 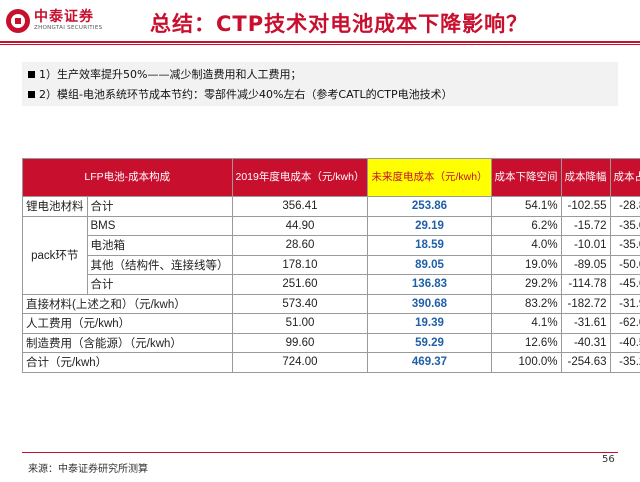 I want to click on space-cell: 4.1%, so click(x=526, y=323).